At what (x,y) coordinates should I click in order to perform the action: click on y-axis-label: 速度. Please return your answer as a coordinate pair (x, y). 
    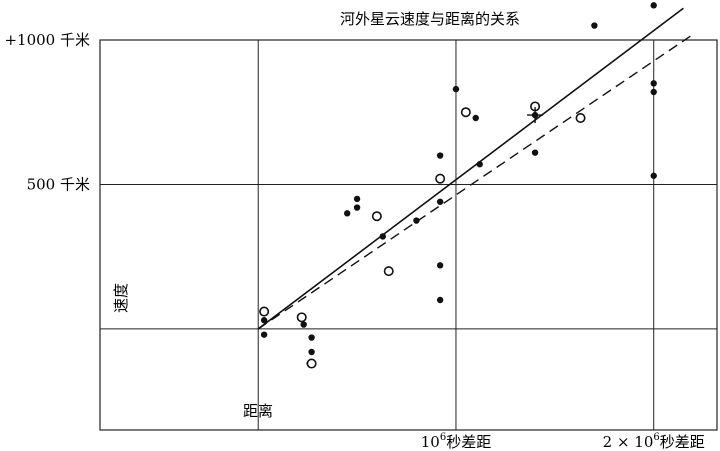
    Looking at the image, I should click on (121, 298).